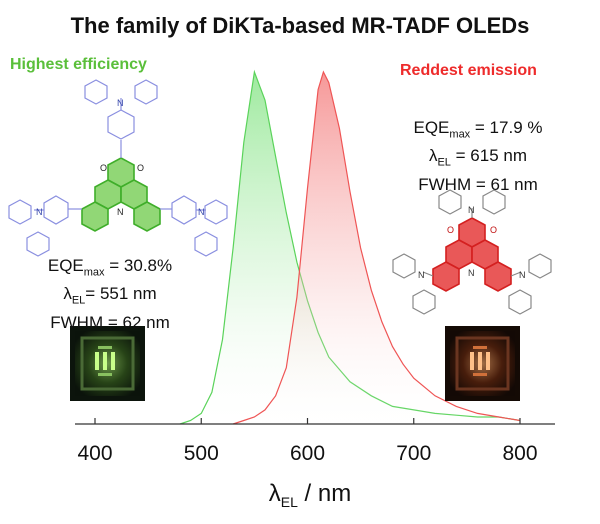 The width and height of the screenshot is (600, 524). What do you see at coordinates (489, 156) in the screenshot?
I see `lambda-value: = 615 nm` at bounding box center [489, 156].